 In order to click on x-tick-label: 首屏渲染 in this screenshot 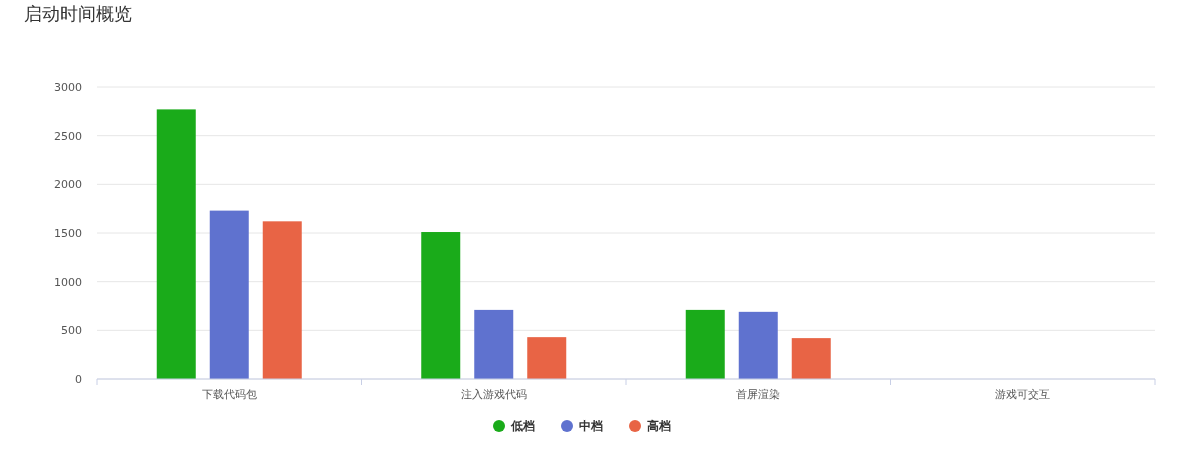, I will do `click(758, 394)`.